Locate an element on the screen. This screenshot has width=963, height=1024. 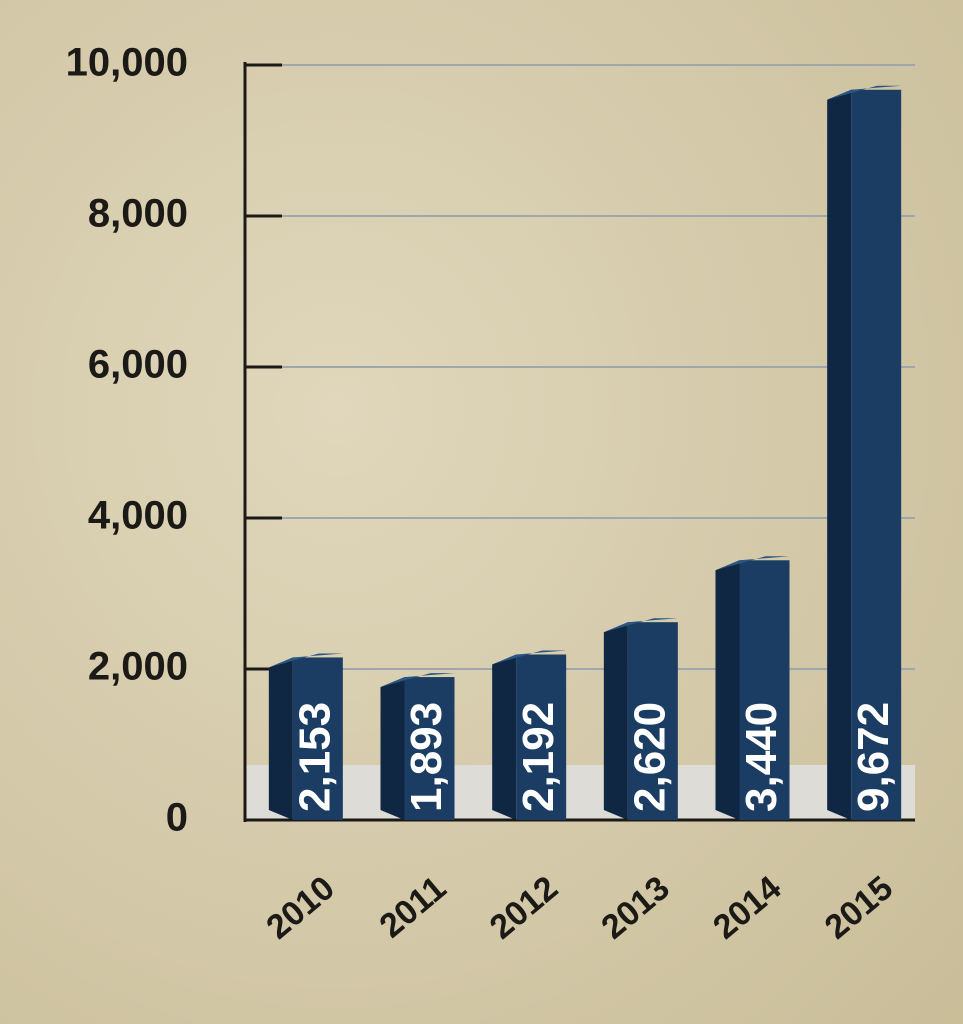
value-label: 9,672 is located at coordinates (873, 757).